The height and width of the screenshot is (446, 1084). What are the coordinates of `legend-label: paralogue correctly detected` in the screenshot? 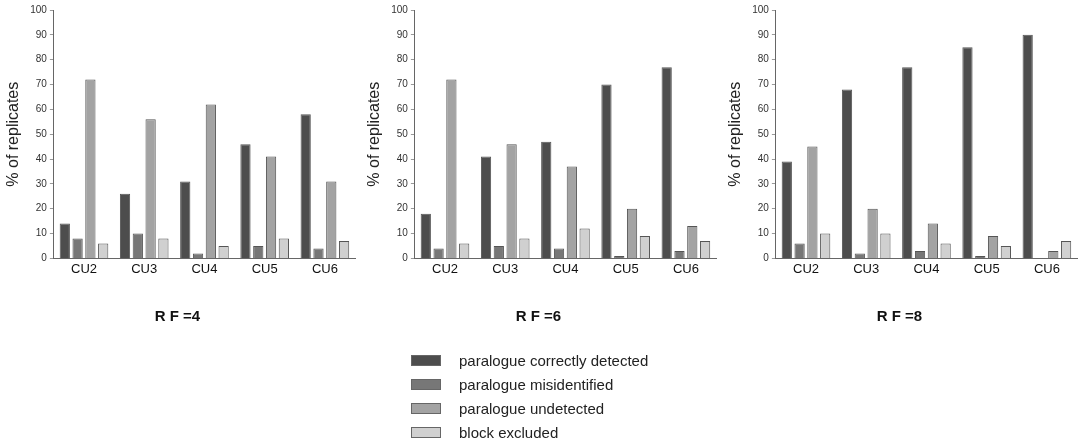 It's located at (554, 360).